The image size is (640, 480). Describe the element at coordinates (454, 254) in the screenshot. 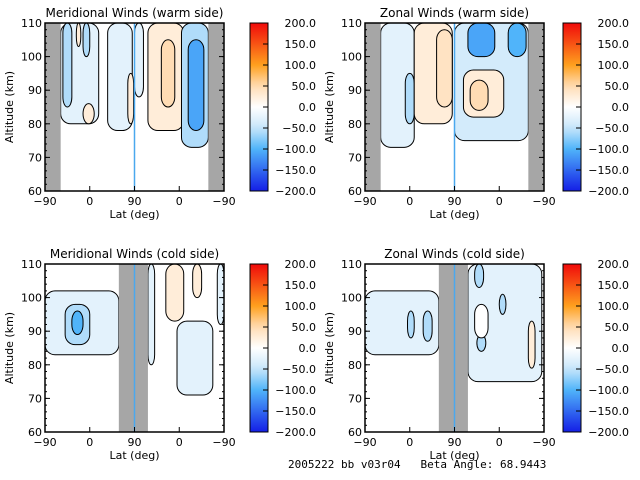

I see `chart-title: Zonal Winds (cold side)` at that location.